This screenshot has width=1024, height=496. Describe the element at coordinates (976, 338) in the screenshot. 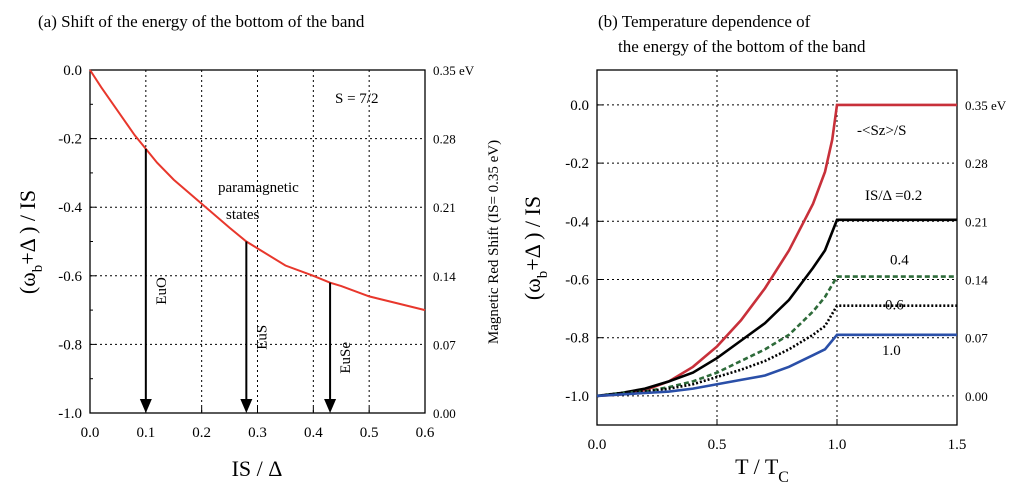

I see `panel-b-right-tick-label: 0.07` at that location.